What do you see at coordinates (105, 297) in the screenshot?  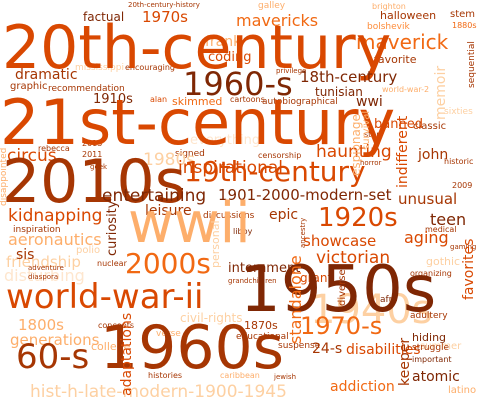 I see `word-world-war-ii: world-war-ii` at bounding box center [105, 297].